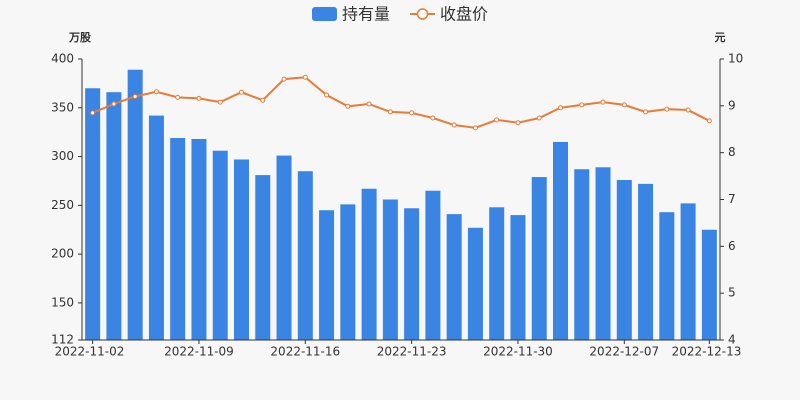 Image resolution: width=800 pixels, height=400 pixels. What do you see at coordinates (720, 37) in the screenshot?
I see `right-unit: 元` at bounding box center [720, 37].